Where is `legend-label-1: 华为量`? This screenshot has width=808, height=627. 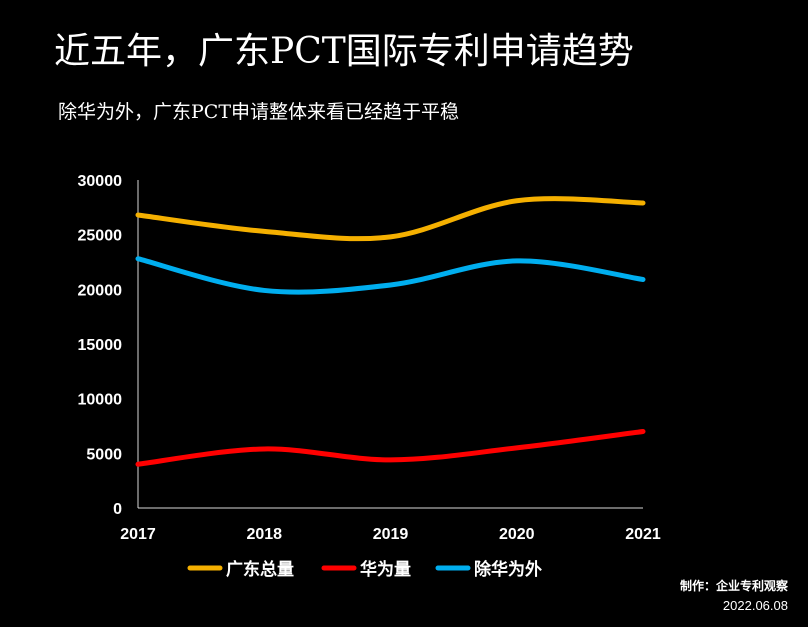
legend-label-1: 华为量 is located at coordinates (385, 569).